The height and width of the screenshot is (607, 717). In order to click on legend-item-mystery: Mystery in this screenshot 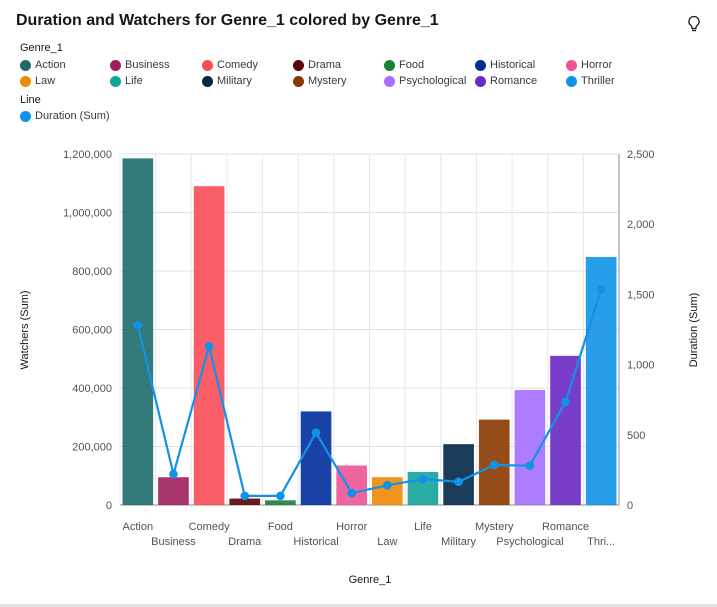, I will do `click(320, 81)`.